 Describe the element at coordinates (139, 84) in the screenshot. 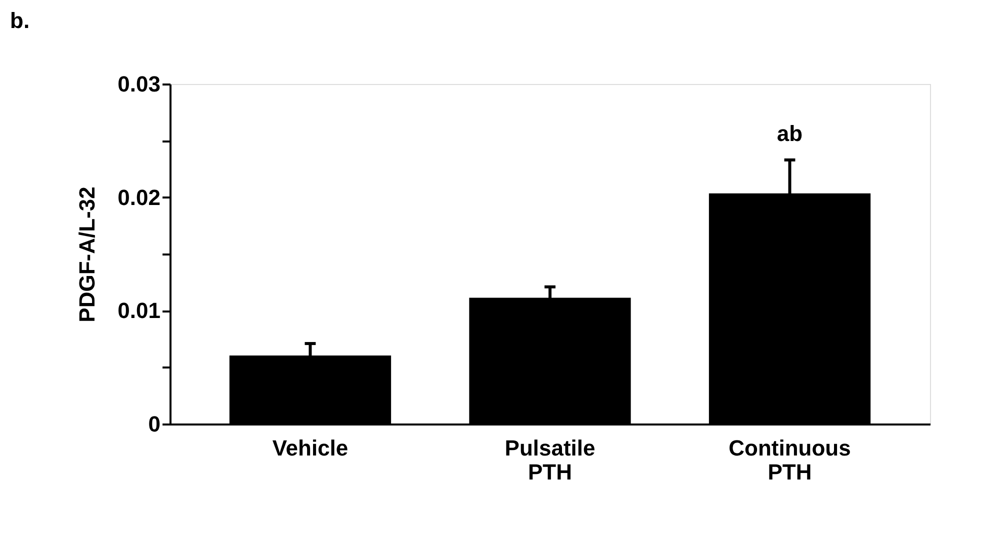

I see `y-tick-label: 0.03` at that location.